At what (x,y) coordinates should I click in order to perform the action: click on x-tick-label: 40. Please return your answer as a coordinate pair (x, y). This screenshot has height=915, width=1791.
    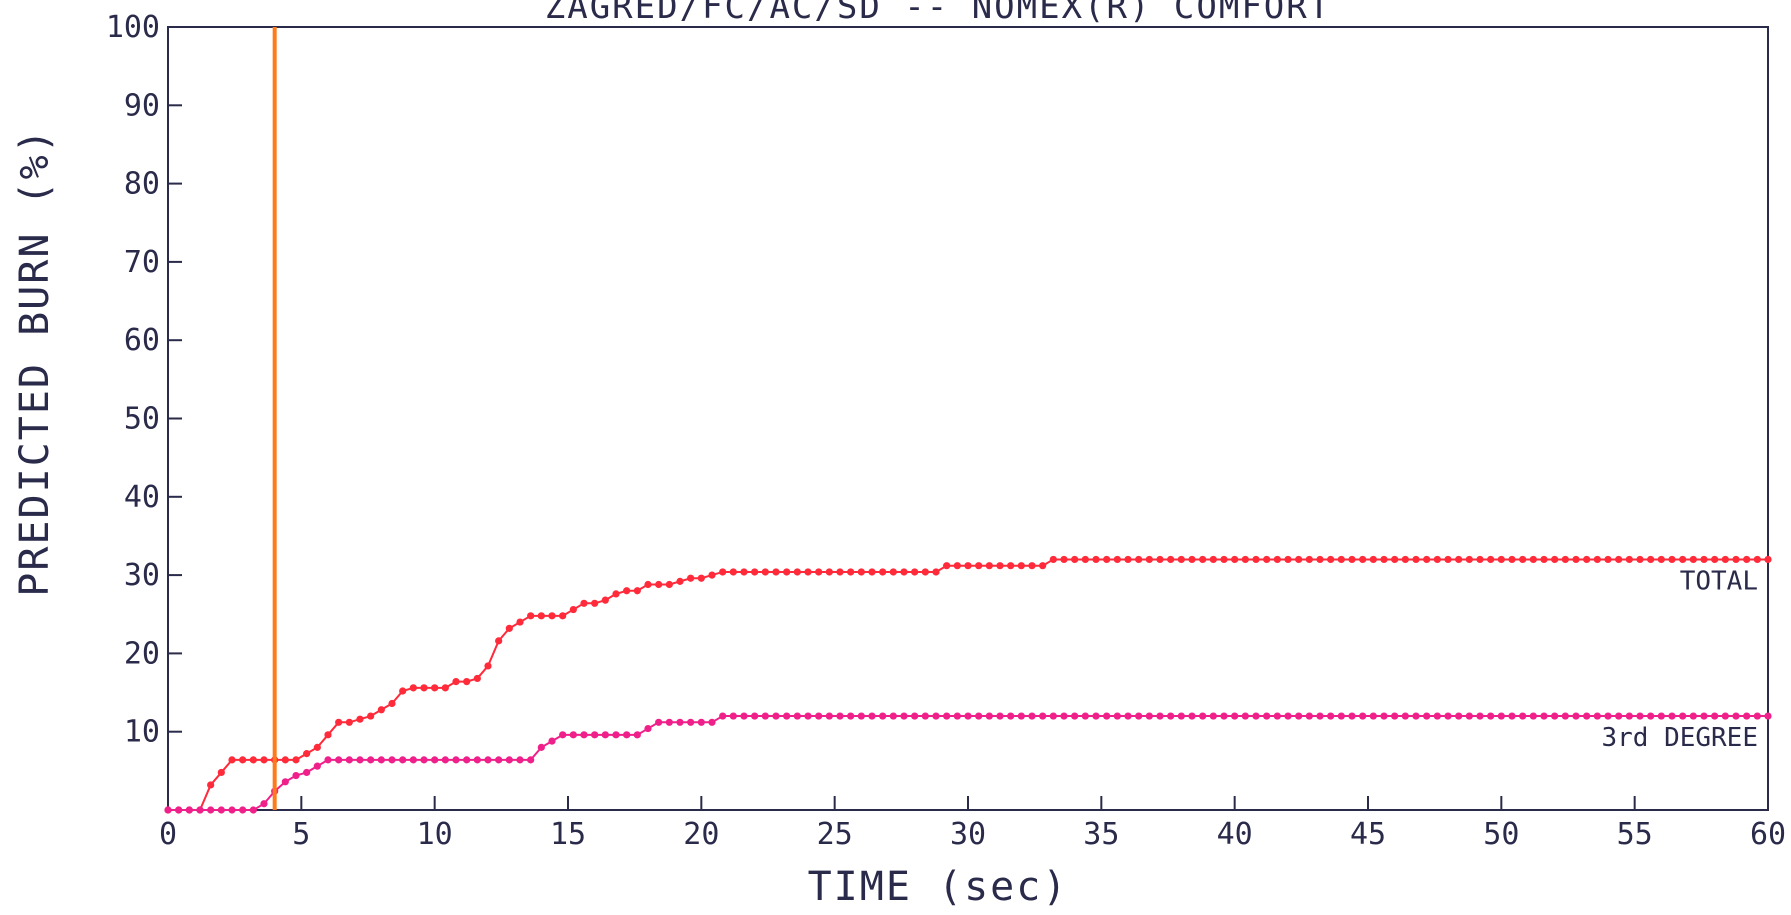
    Looking at the image, I should click on (1235, 834).